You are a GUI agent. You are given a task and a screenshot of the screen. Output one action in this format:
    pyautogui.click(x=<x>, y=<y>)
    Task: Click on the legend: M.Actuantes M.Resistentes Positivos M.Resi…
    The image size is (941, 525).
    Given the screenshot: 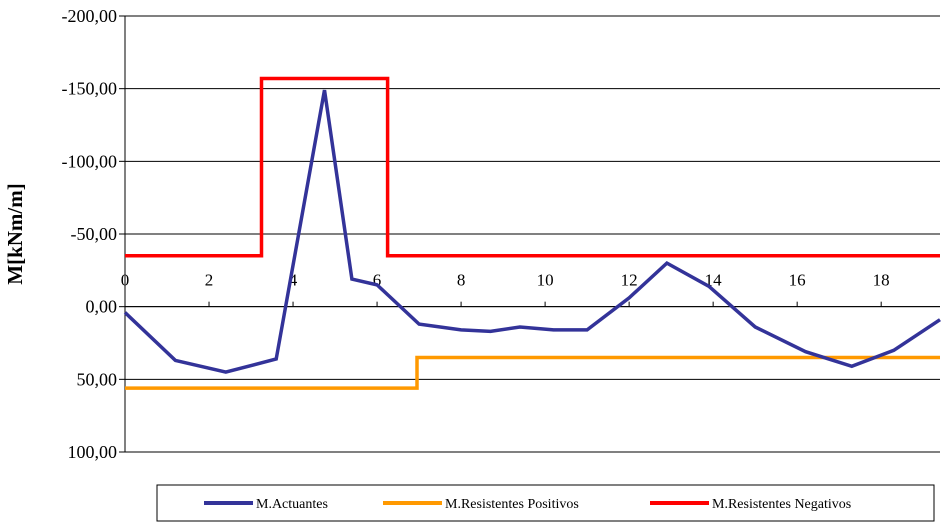 What is the action you would take?
    pyautogui.click(x=545, y=503)
    